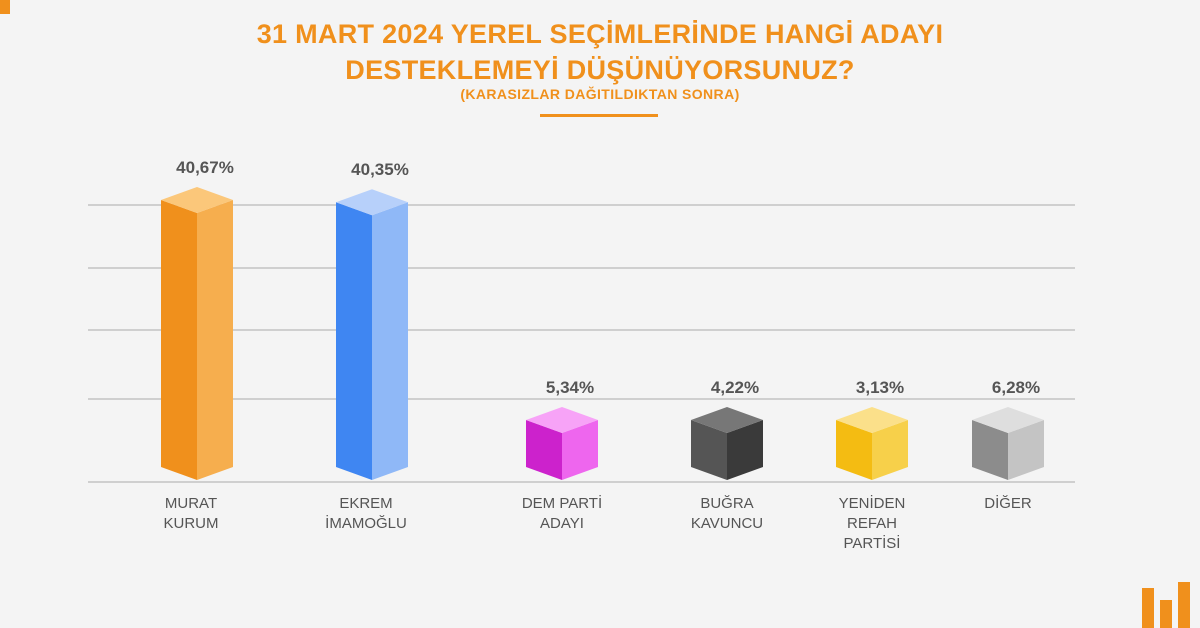 This screenshot has width=1200, height=628. I want to click on chart-subtitle: (KARASIZLAR DAĞITILDIKTAN SONRA), so click(600, 94).